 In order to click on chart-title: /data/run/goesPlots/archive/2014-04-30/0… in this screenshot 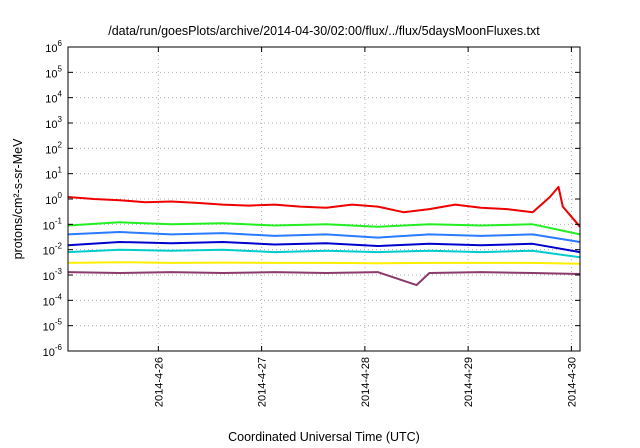, I will do `click(324, 31)`.